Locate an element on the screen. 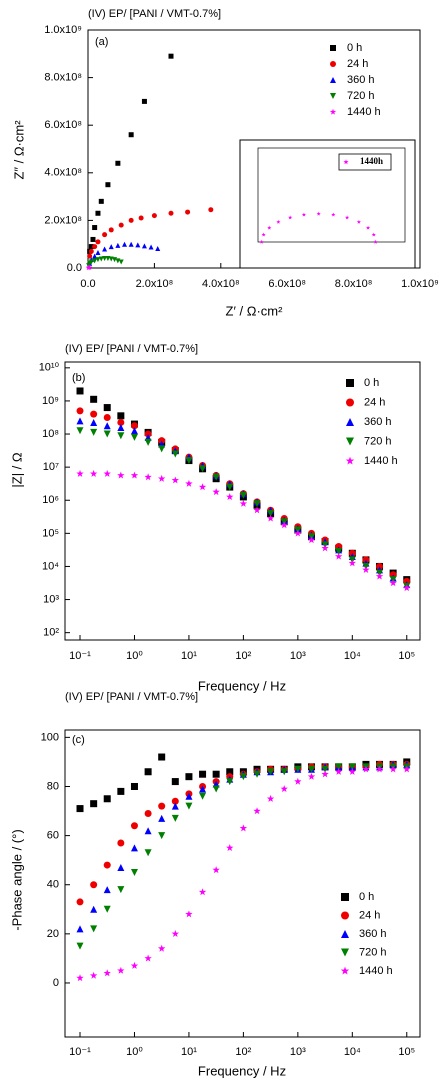 The image size is (442, 1081). y-tick-label: 100 is located at coordinates (50, 737).